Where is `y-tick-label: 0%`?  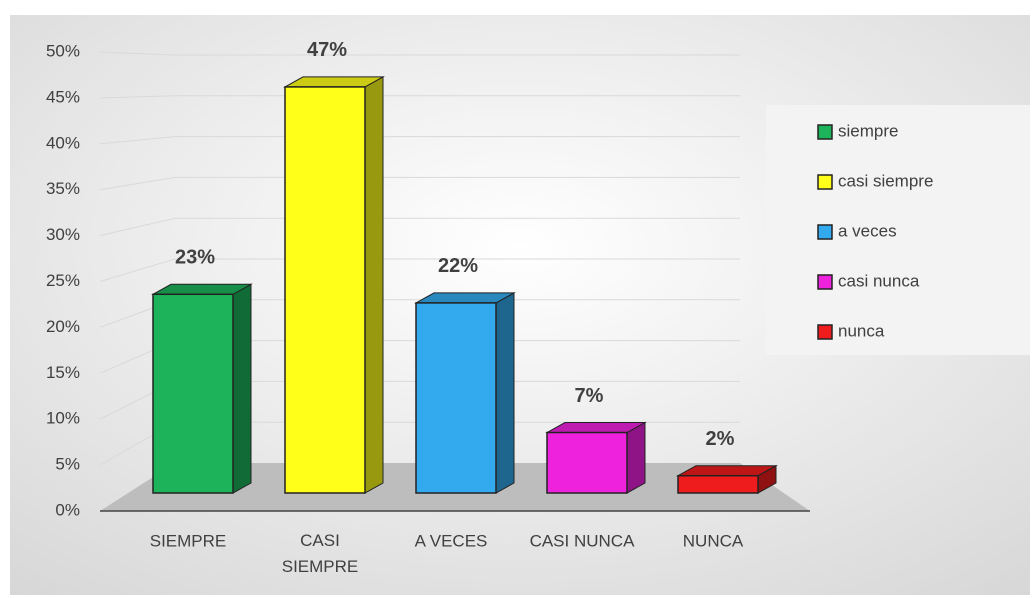
y-tick-label: 0% is located at coordinates (67, 509).